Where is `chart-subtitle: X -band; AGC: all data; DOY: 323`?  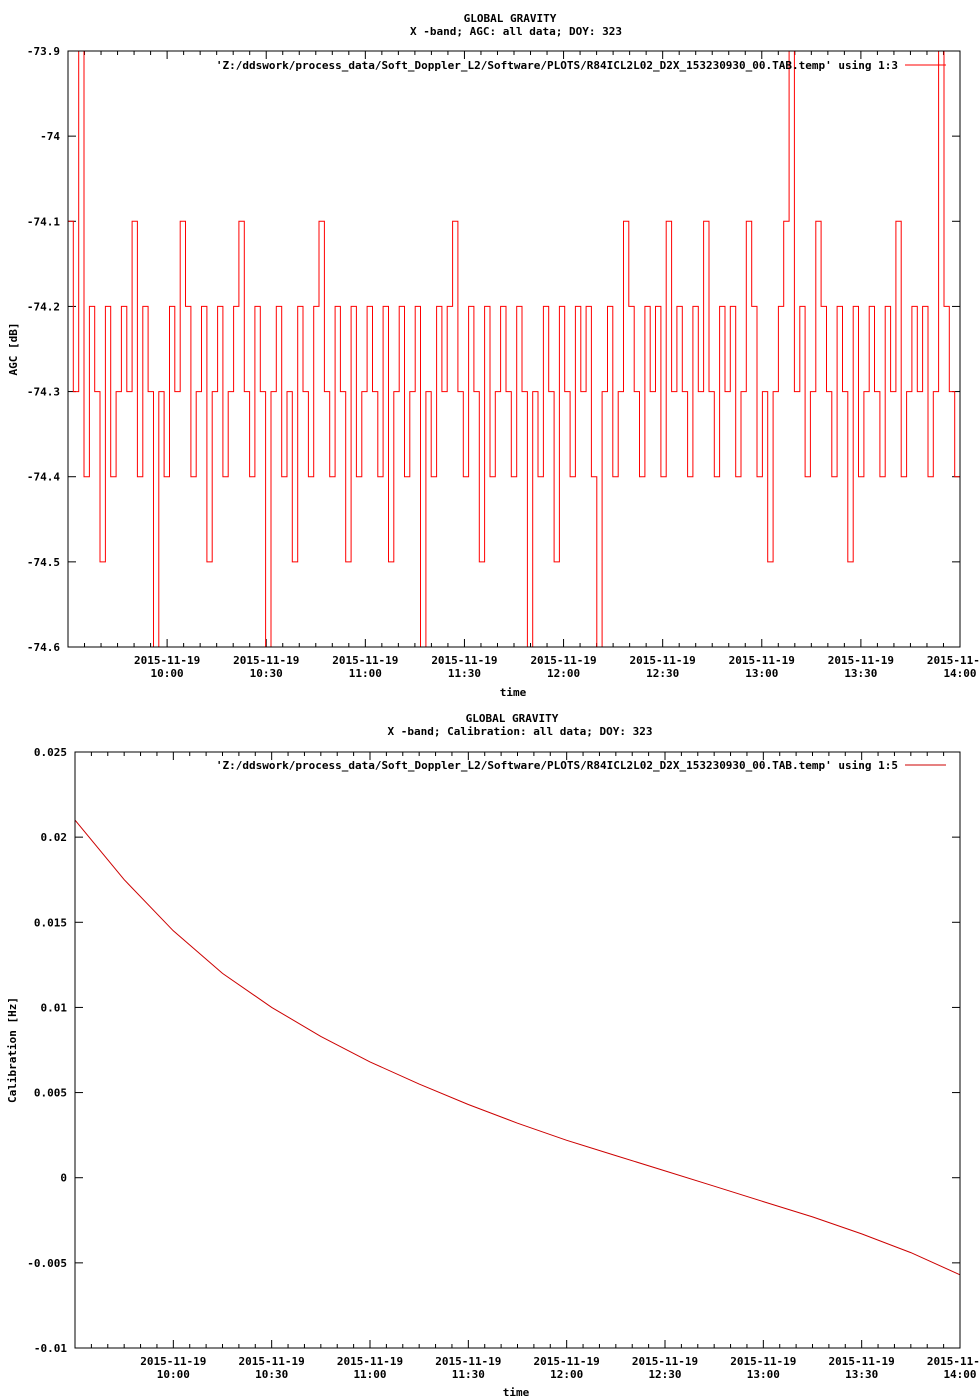
chart-subtitle: X -band; AGC: all data; DOY: 323 is located at coordinates (516, 31).